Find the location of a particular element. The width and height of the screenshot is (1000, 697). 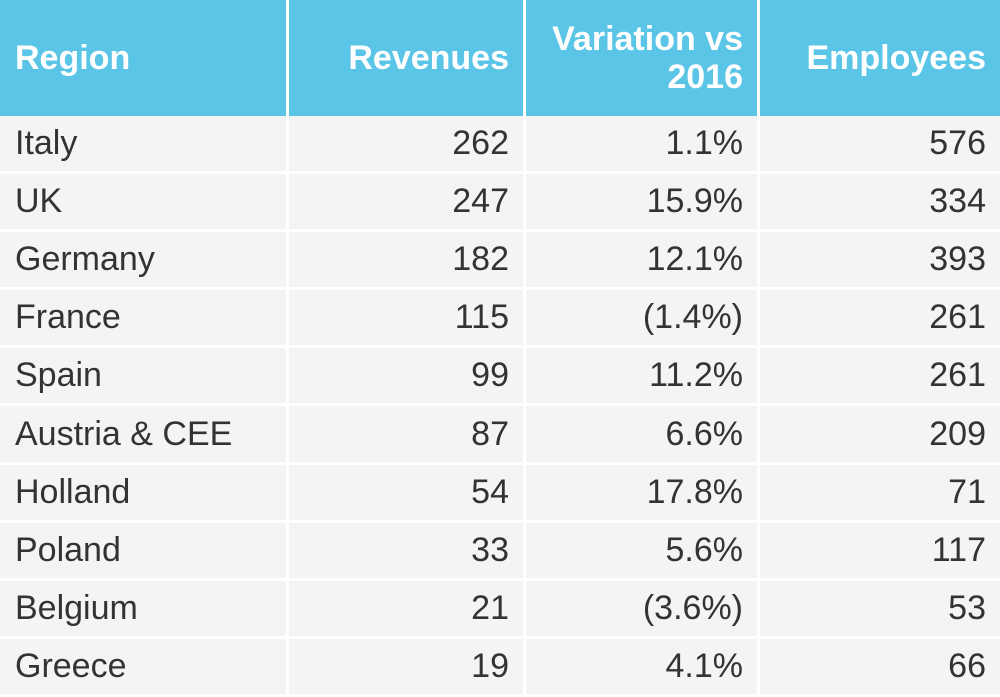

table-cell-region: Belgium is located at coordinates (144, 609).